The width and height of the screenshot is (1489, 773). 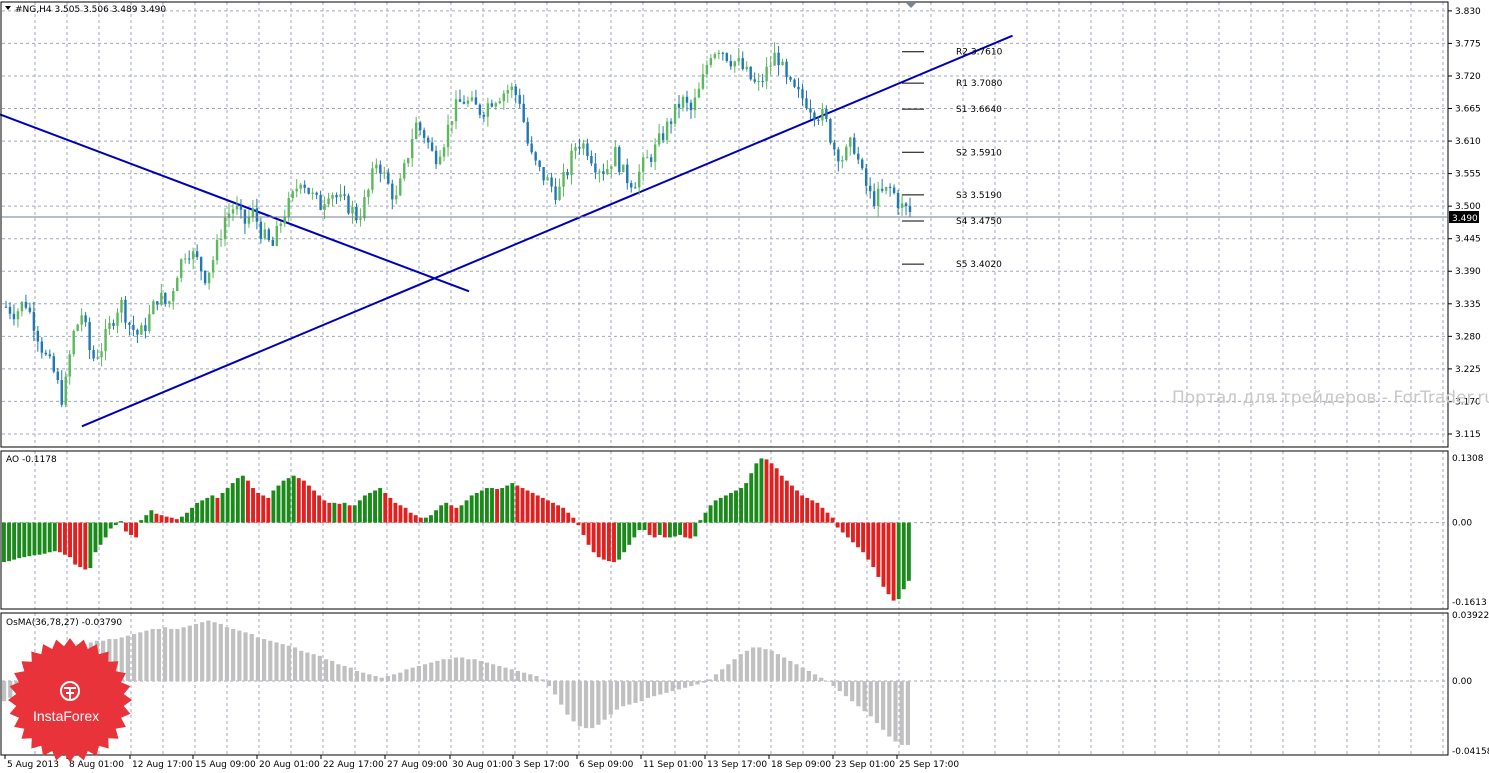 I want to click on symbol-dropdown-icon, so click(x=8, y=8).